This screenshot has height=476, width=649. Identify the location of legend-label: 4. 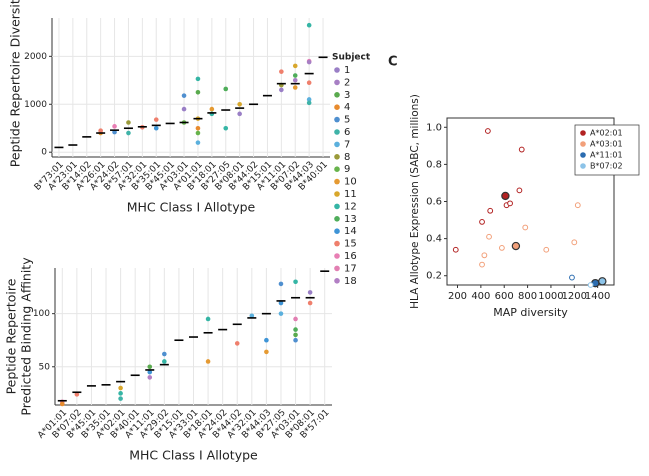
(347, 107).